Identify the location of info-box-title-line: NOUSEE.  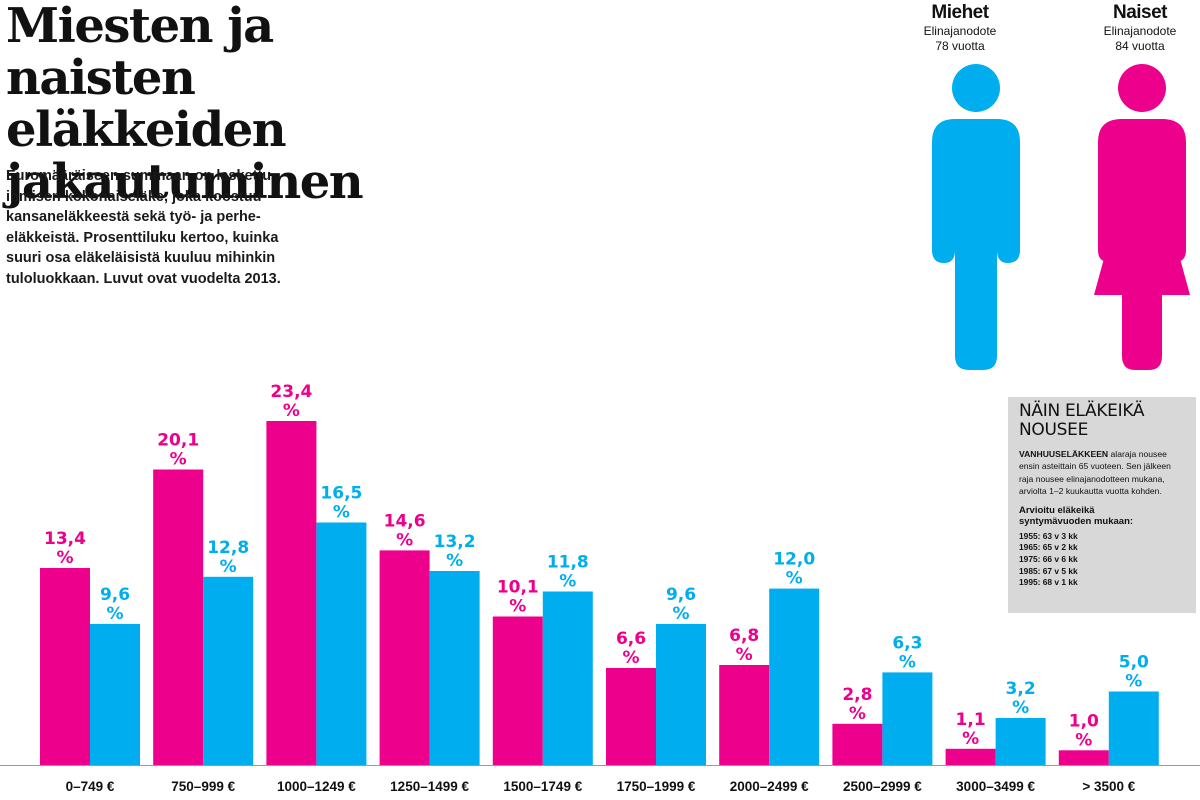
(1054, 430).